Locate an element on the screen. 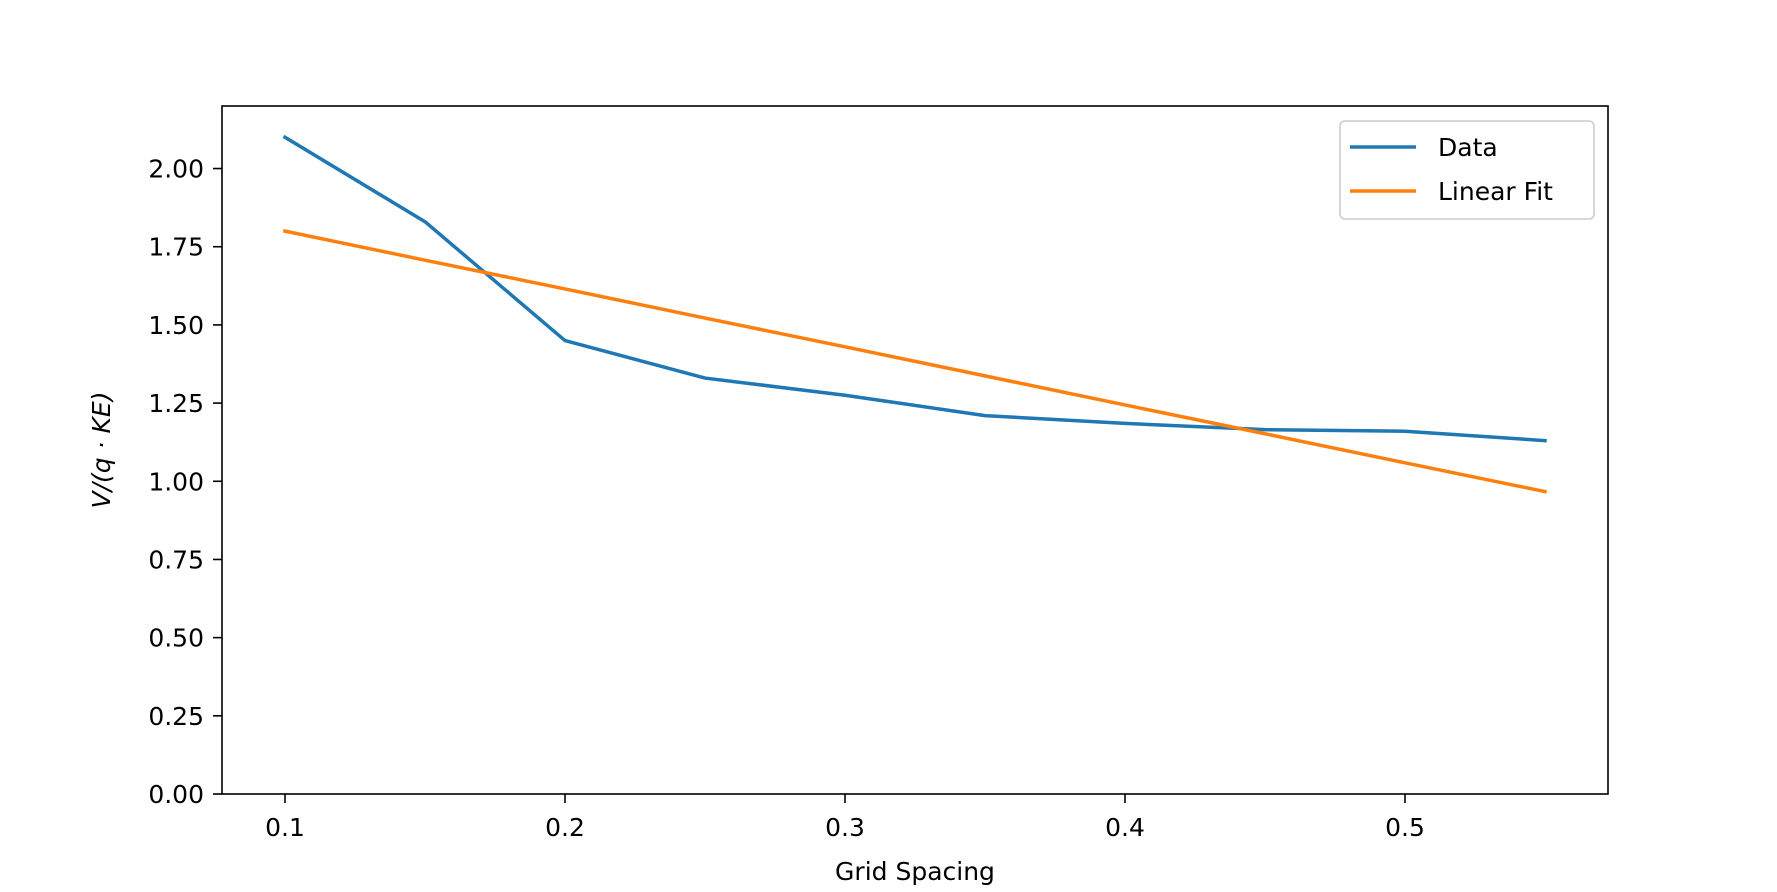 The width and height of the screenshot is (1777, 892). x-tick-label: 0.5 is located at coordinates (1405, 827).